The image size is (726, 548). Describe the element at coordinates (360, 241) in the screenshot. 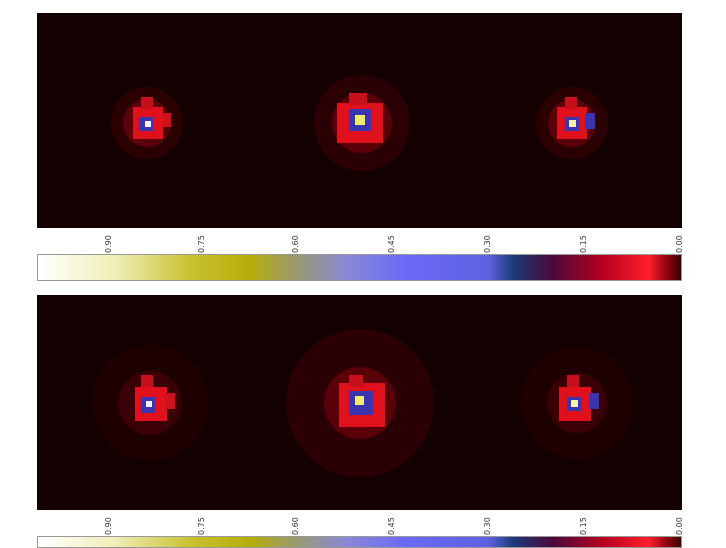

I see `colorbar-ticks-top: 0.90 0.75 0.60 0.45 0.30 0.15 0.00` at that location.